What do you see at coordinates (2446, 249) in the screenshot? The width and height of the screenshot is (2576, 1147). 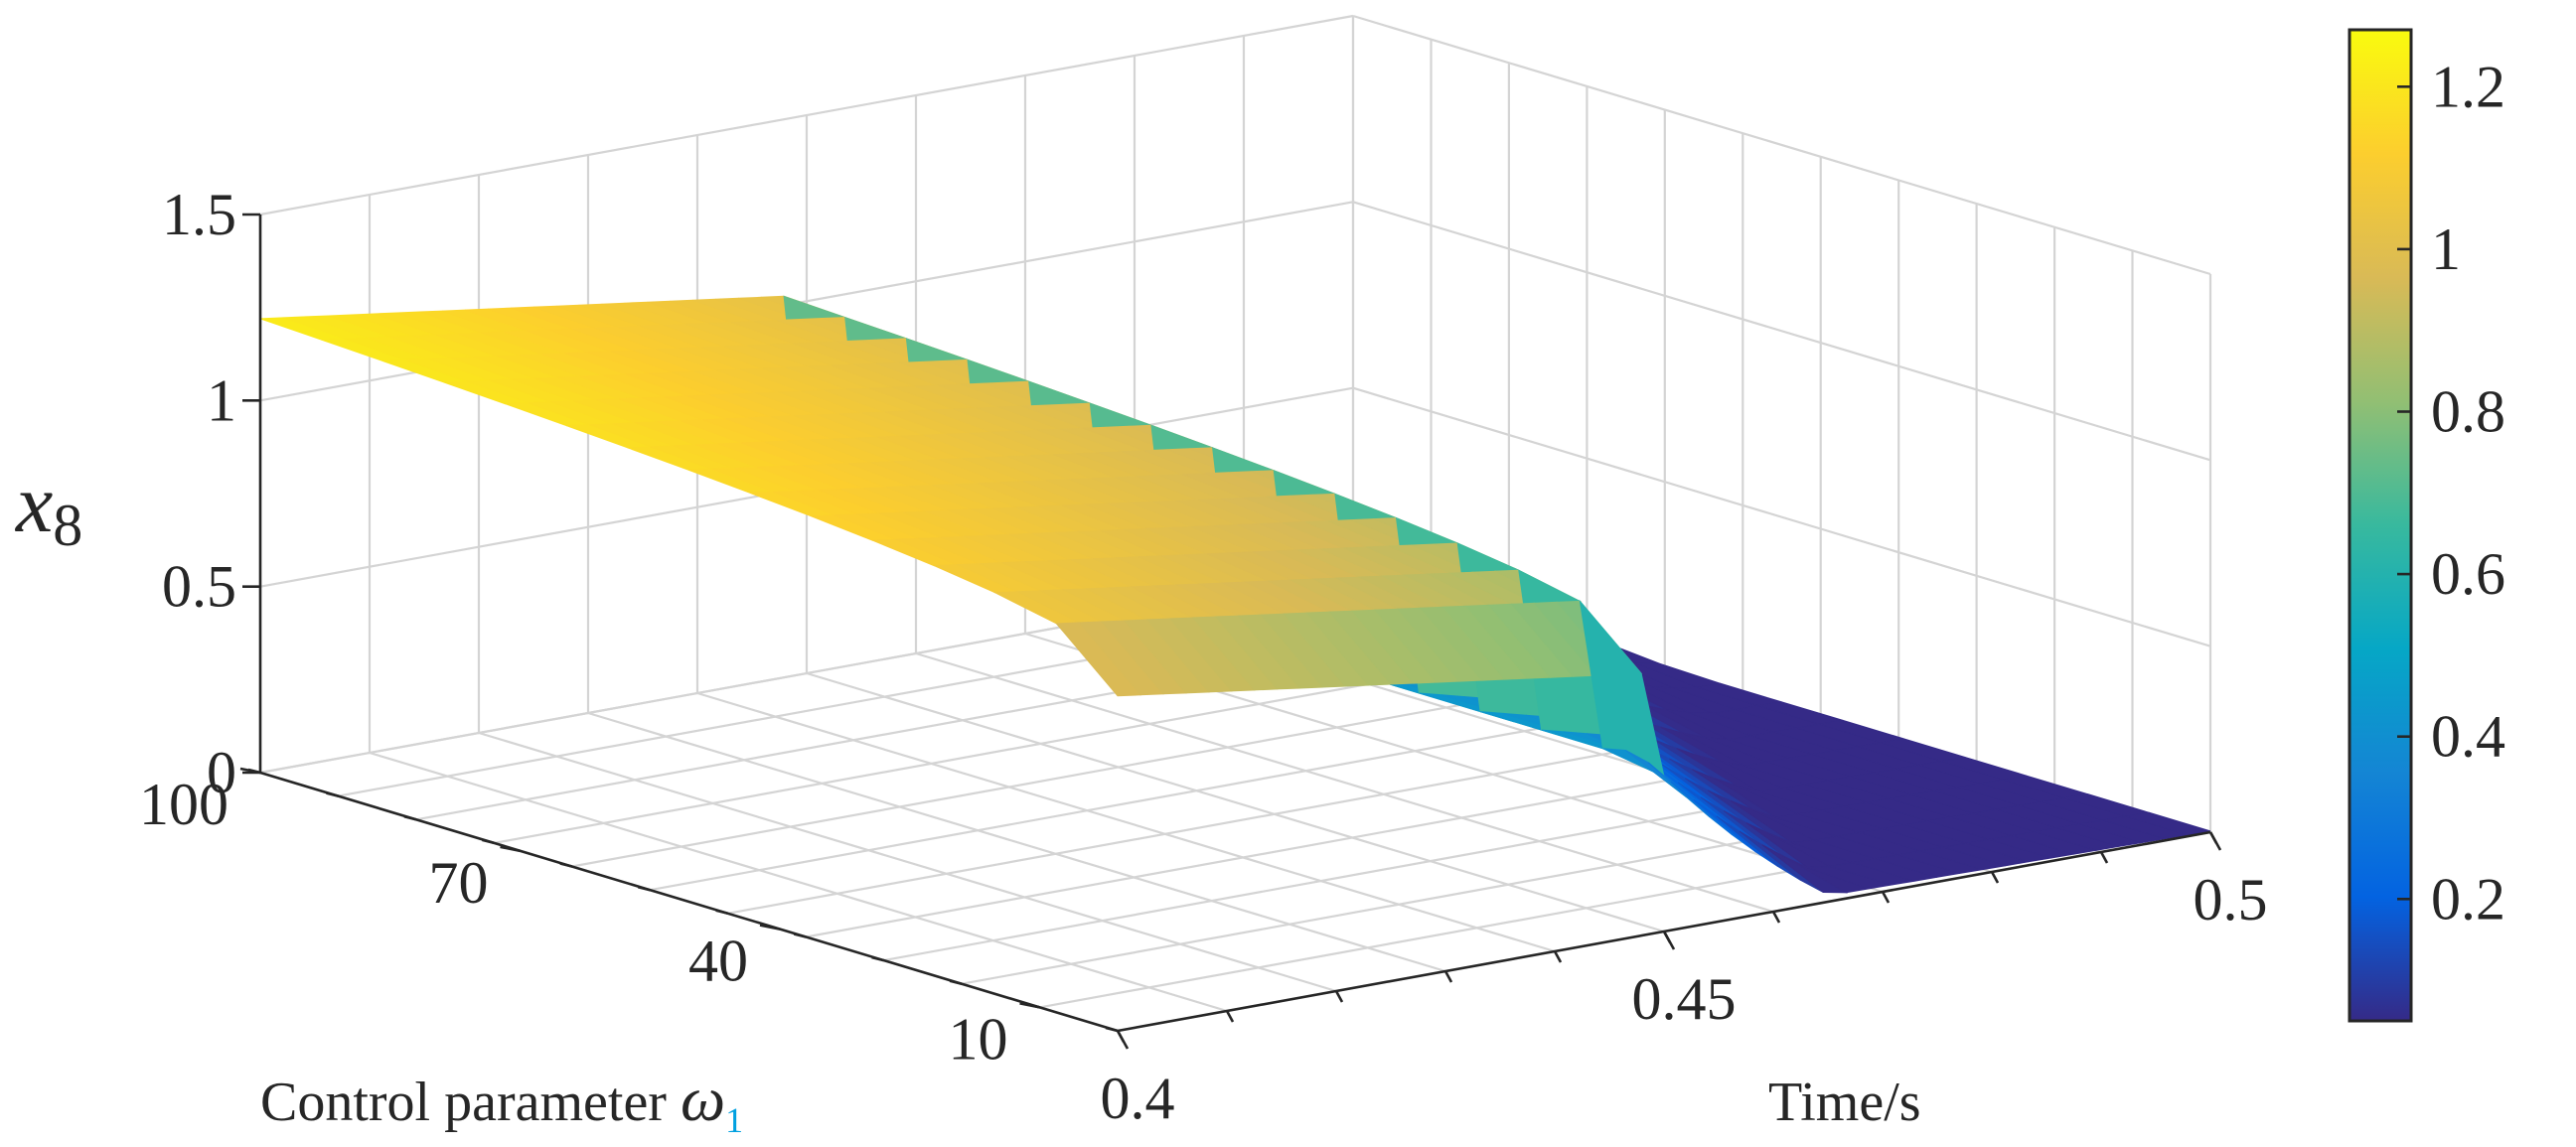 I see `colorbar-tick-label: 1` at bounding box center [2446, 249].